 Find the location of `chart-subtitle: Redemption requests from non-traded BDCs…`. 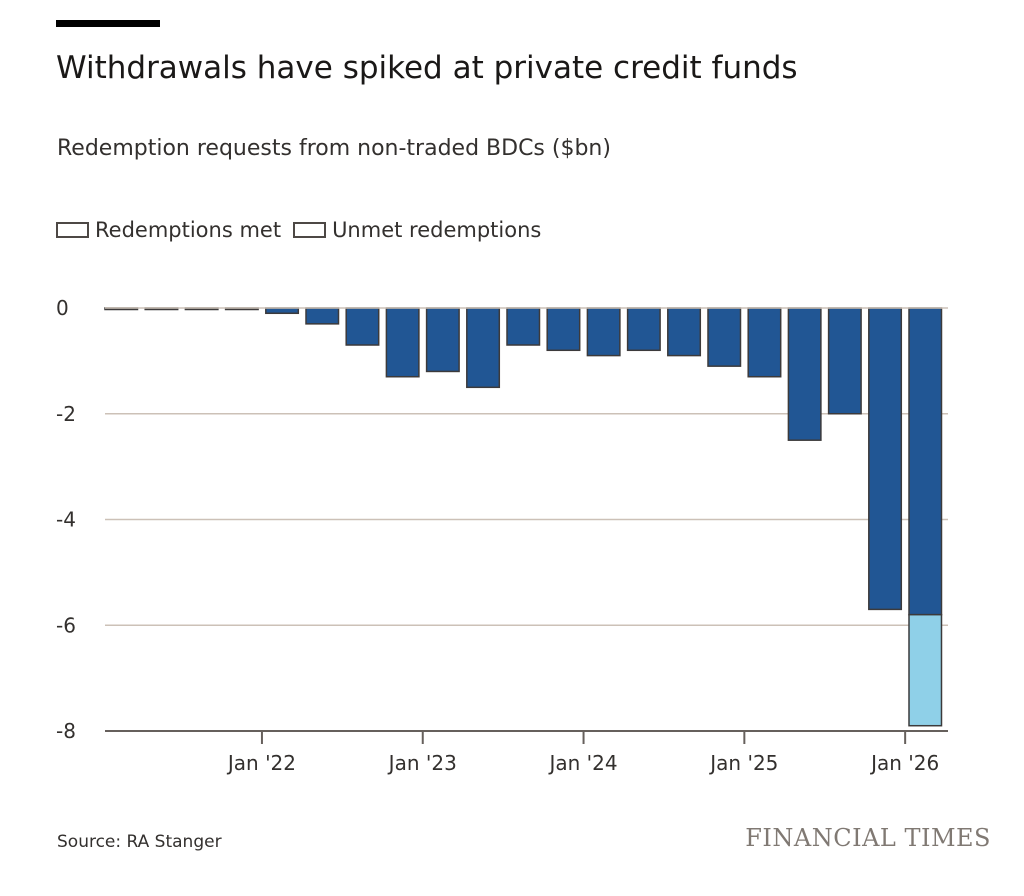

chart-subtitle: Redemption requests from non-traded BDCs… is located at coordinates (334, 148).